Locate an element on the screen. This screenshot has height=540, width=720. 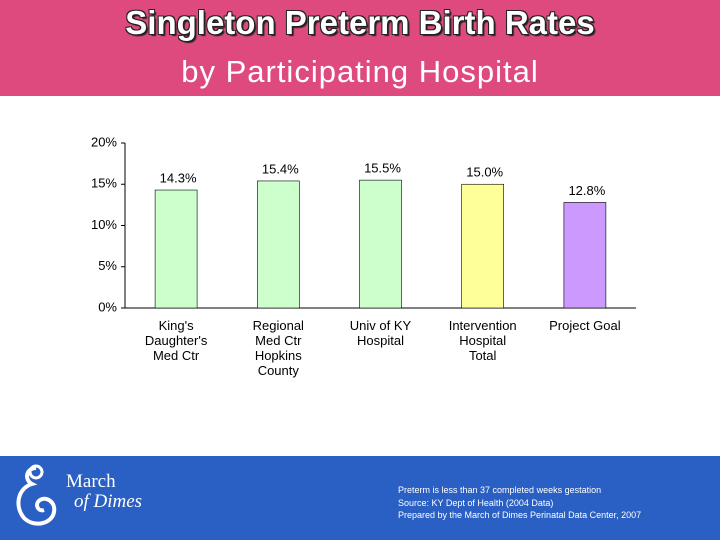
y-tick-label: 5% is located at coordinates (107, 265).